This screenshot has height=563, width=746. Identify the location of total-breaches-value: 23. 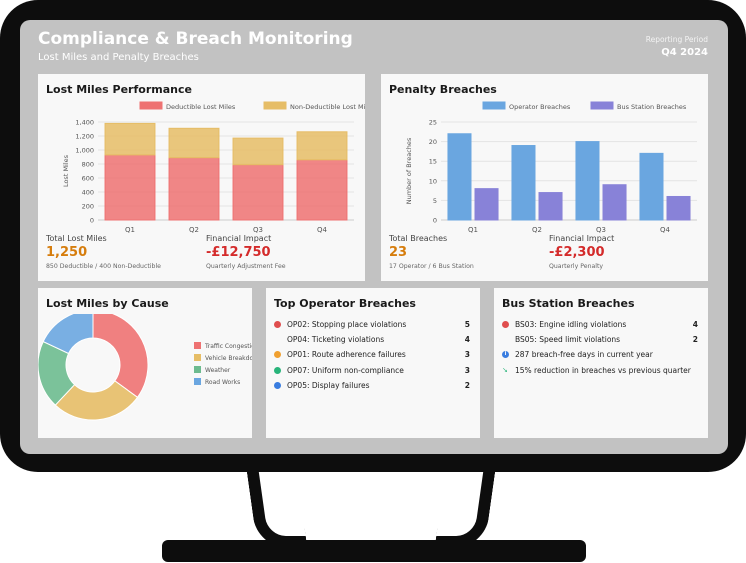
(398, 252).